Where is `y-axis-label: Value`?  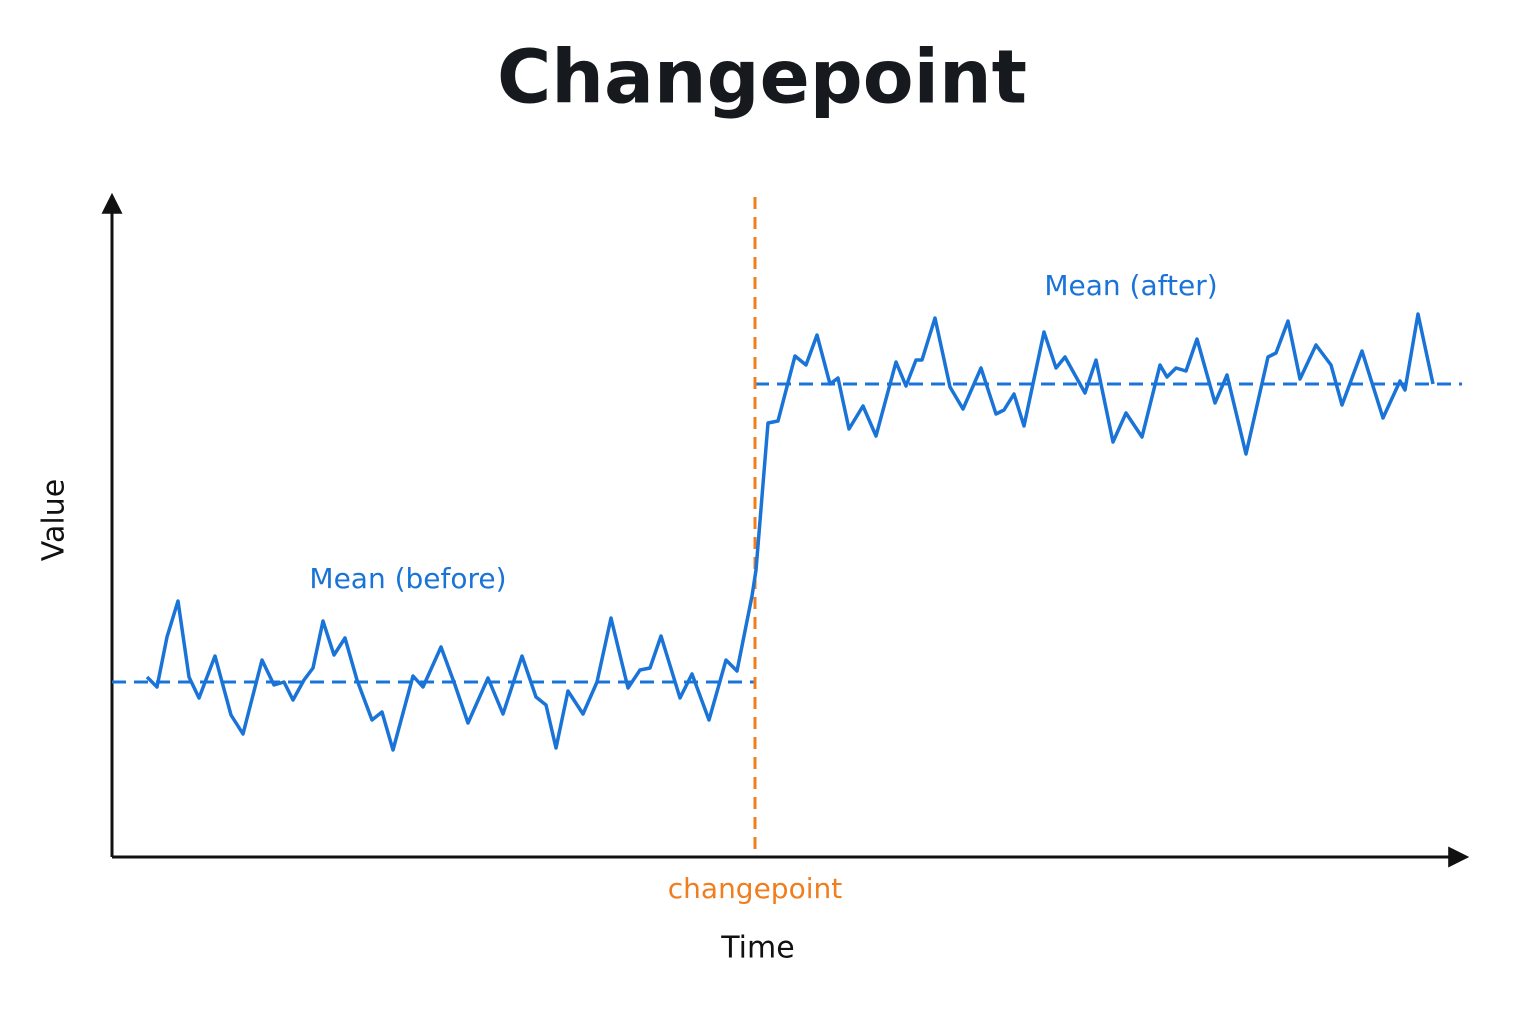 y-axis-label: Value is located at coordinates (54, 520).